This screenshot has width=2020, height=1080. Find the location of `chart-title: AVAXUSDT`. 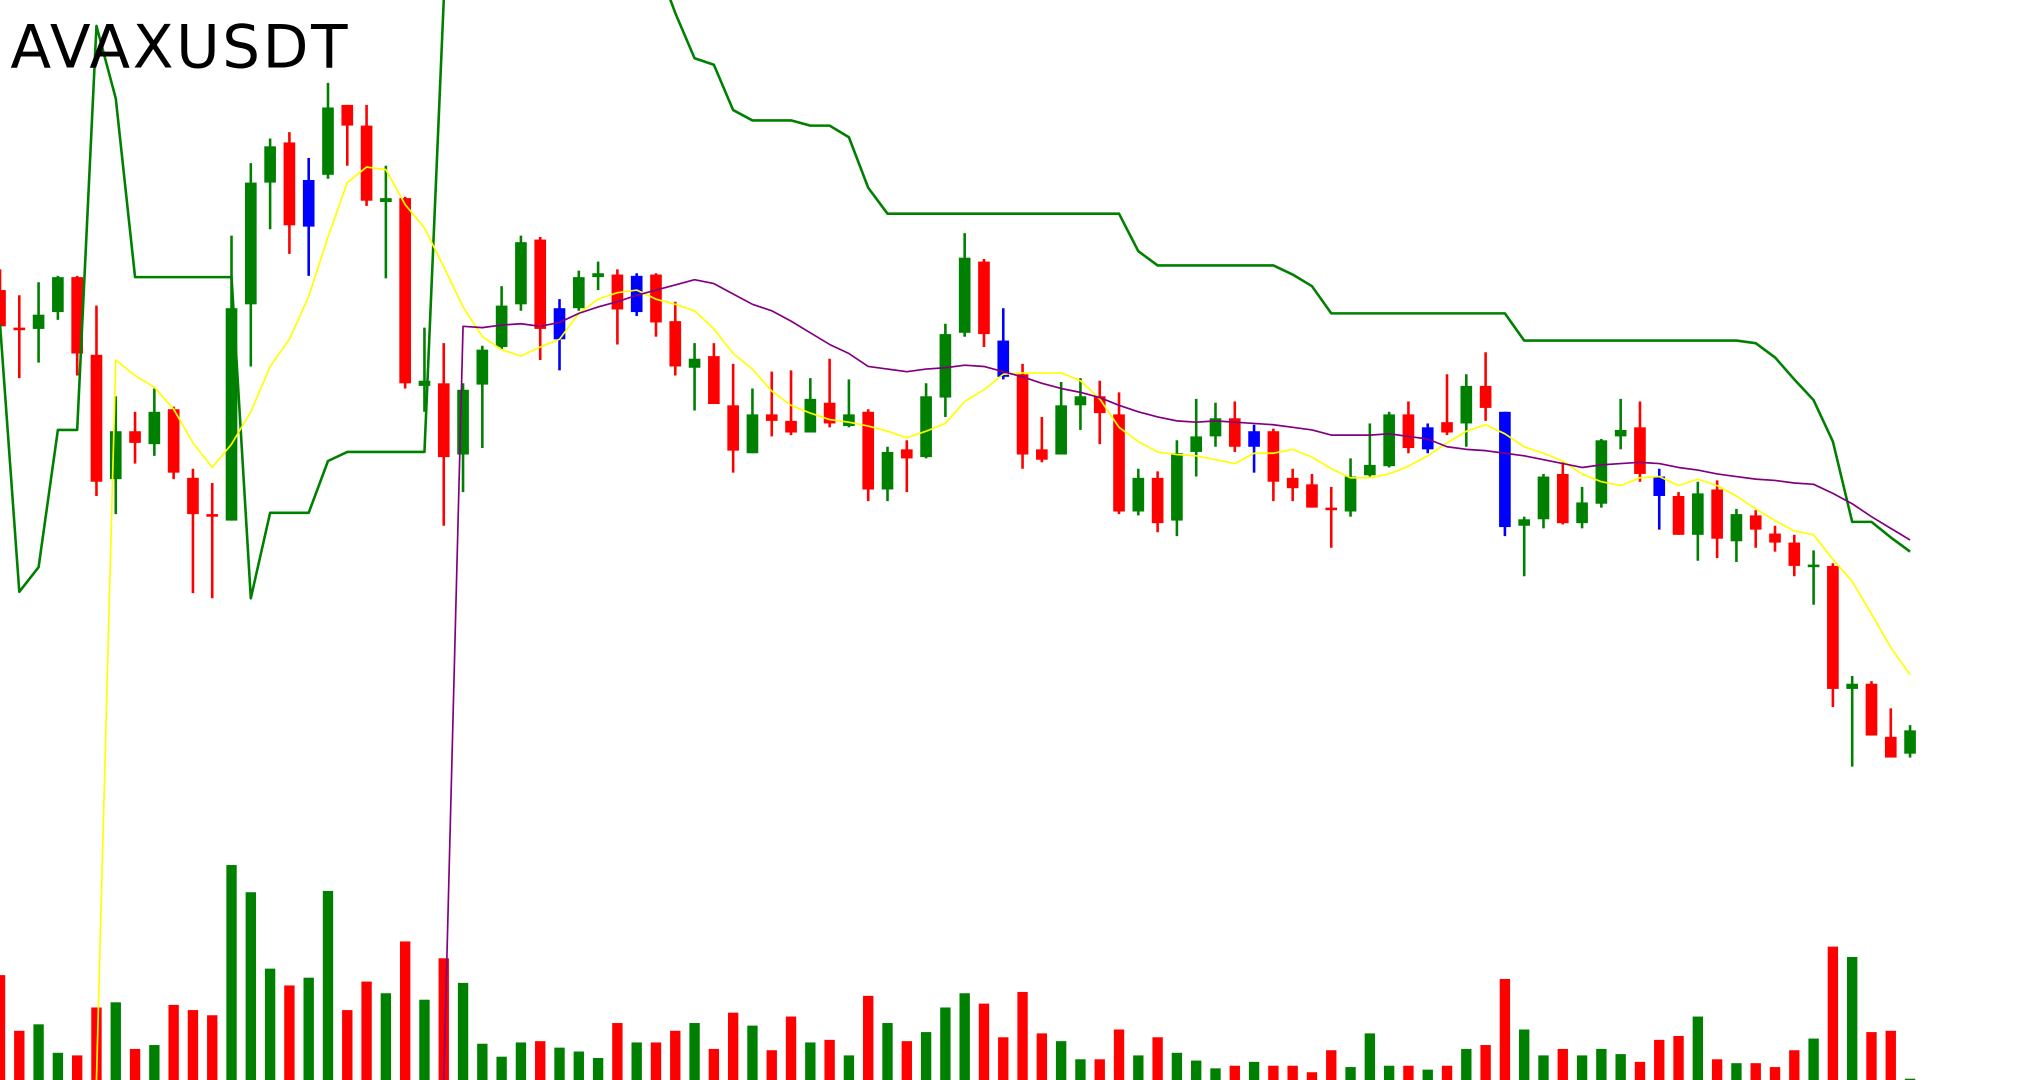

chart-title: AVAXUSDT is located at coordinates (180, 47).